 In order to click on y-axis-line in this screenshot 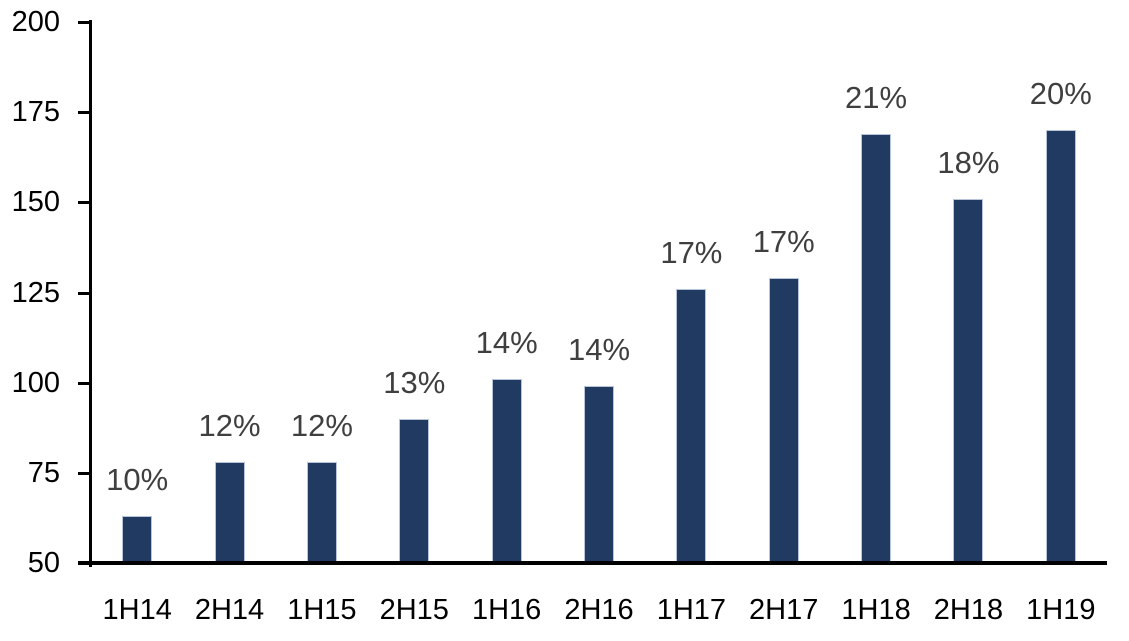, I will do `click(90, 293)`.